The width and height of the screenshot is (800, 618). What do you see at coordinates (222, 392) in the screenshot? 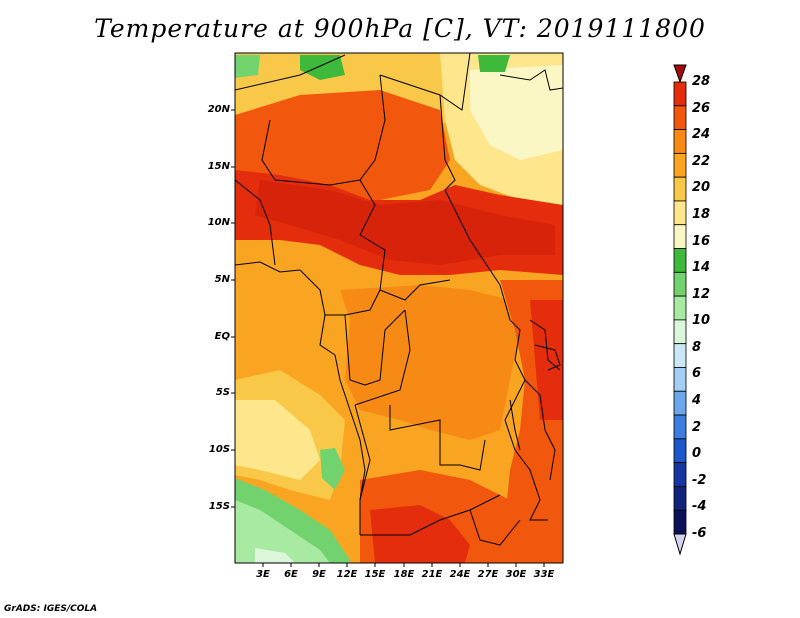
I see `lat-label-5S: 5S` at bounding box center [222, 392].